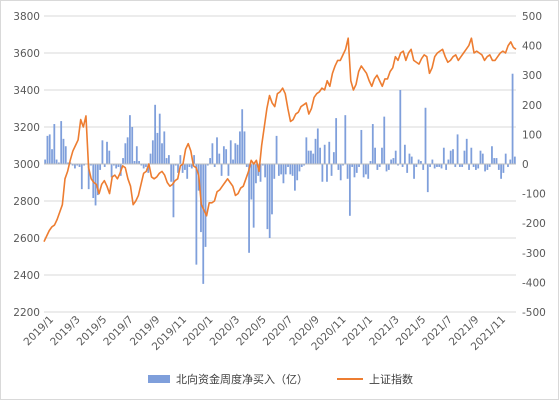  Describe the element at coordinates (228, 379) in the screenshot. I see `legend-item-bars: 北向资金周度净买入（亿）` at that location.